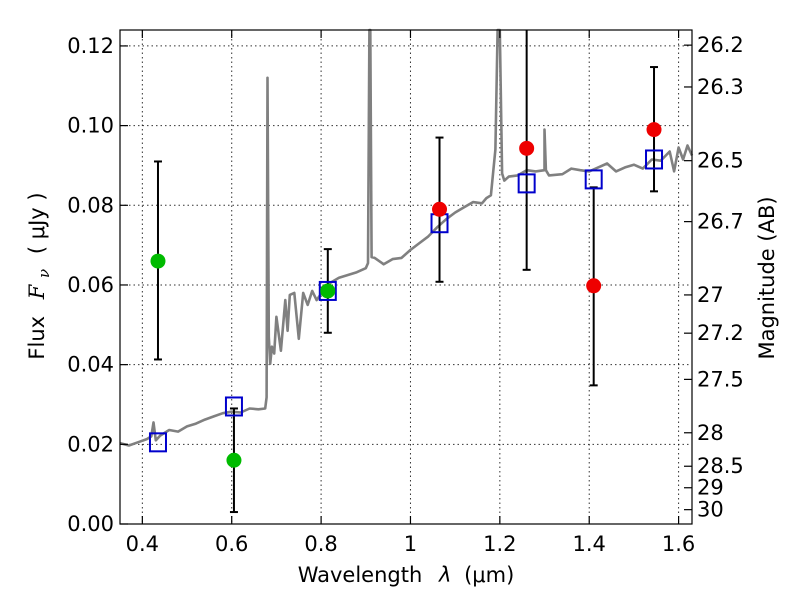 The width and height of the screenshot is (800, 600). Describe the element at coordinates (678, 544) in the screenshot. I see `x-tick-label: 1.6` at that location.